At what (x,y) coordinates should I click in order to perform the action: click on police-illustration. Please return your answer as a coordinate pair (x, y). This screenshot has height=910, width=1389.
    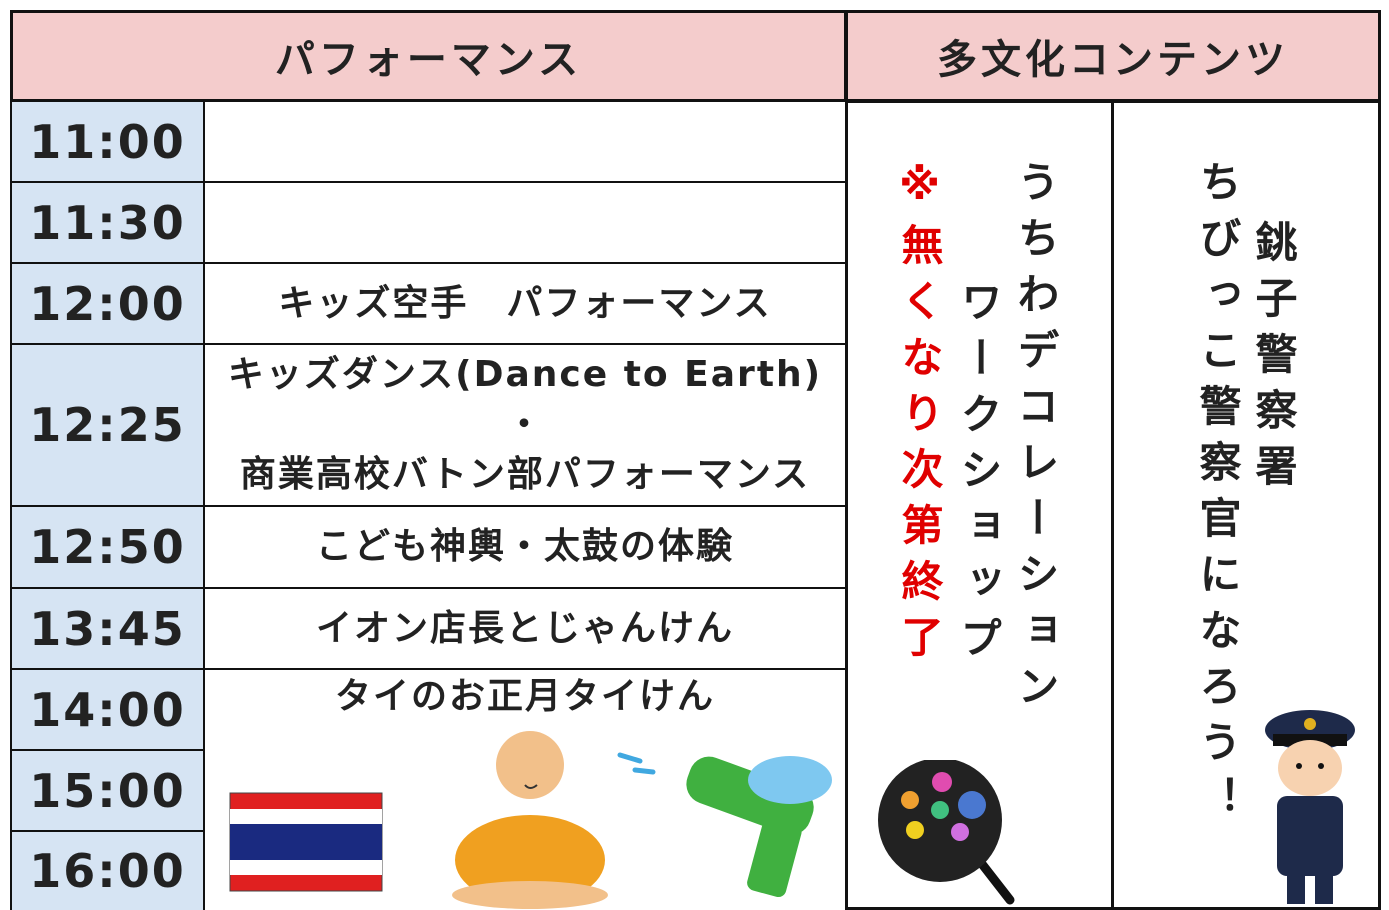
    Looking at the image, I should click on (1310, 807).